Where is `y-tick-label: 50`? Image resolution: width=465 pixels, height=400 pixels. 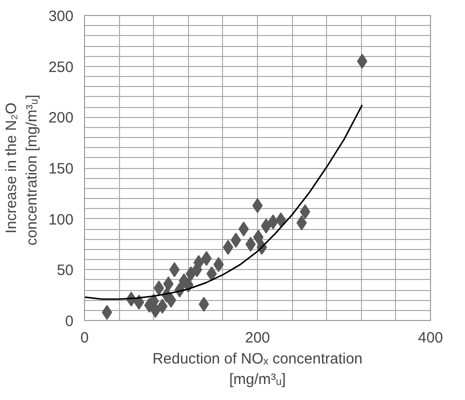
y-tick-label: 50 is located at coordinates (65, 271).